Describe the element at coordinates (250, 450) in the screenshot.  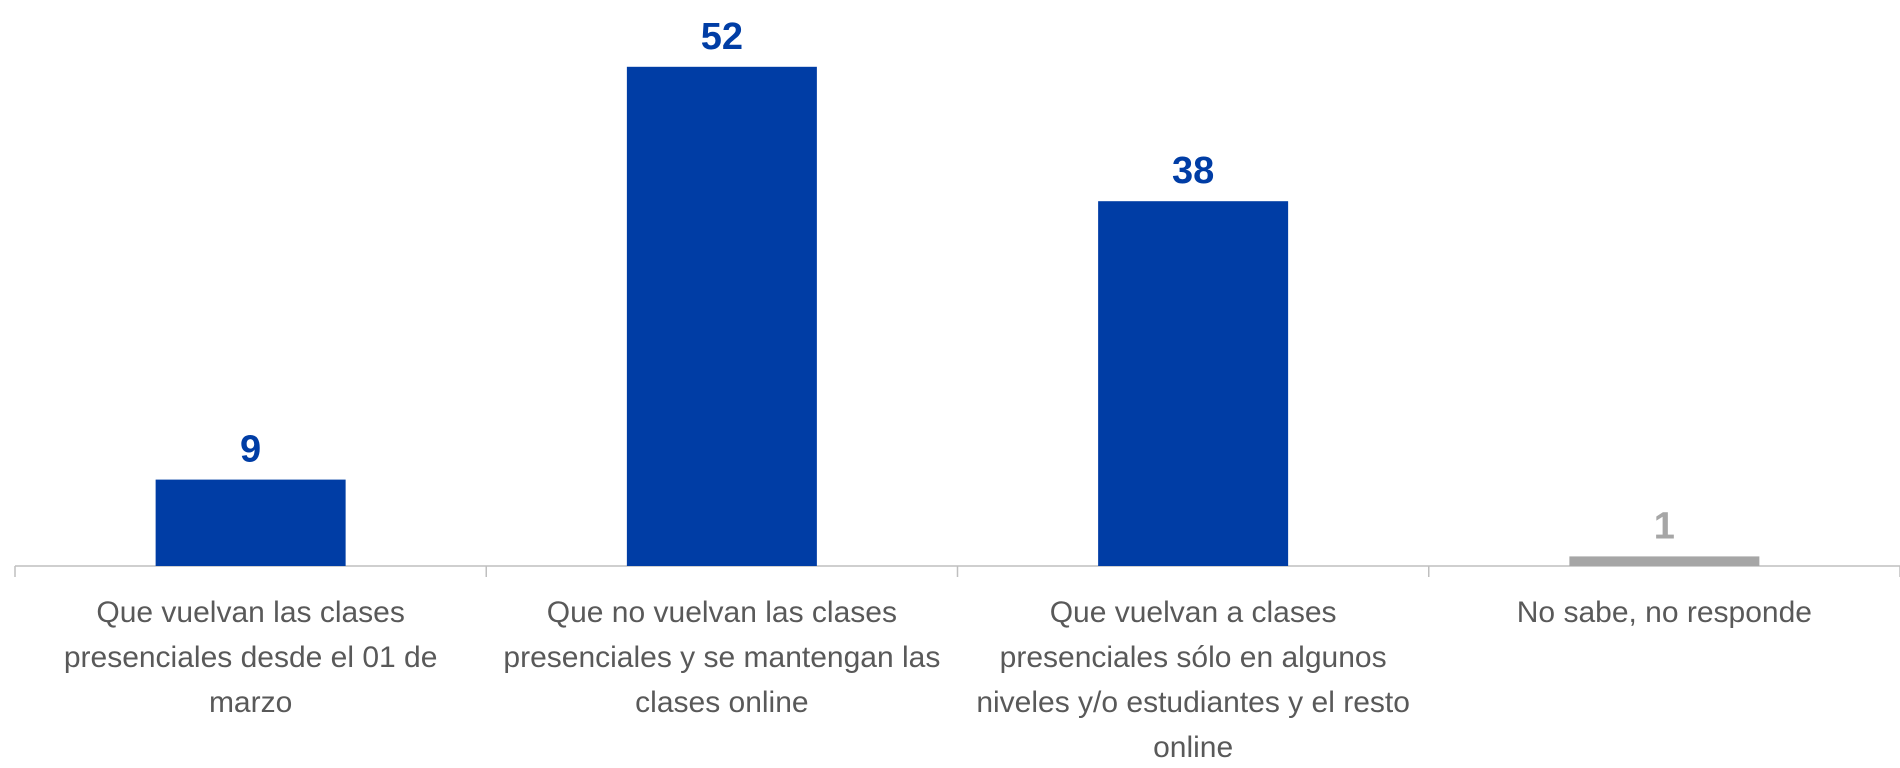
I see `value-label: 9` at that location.